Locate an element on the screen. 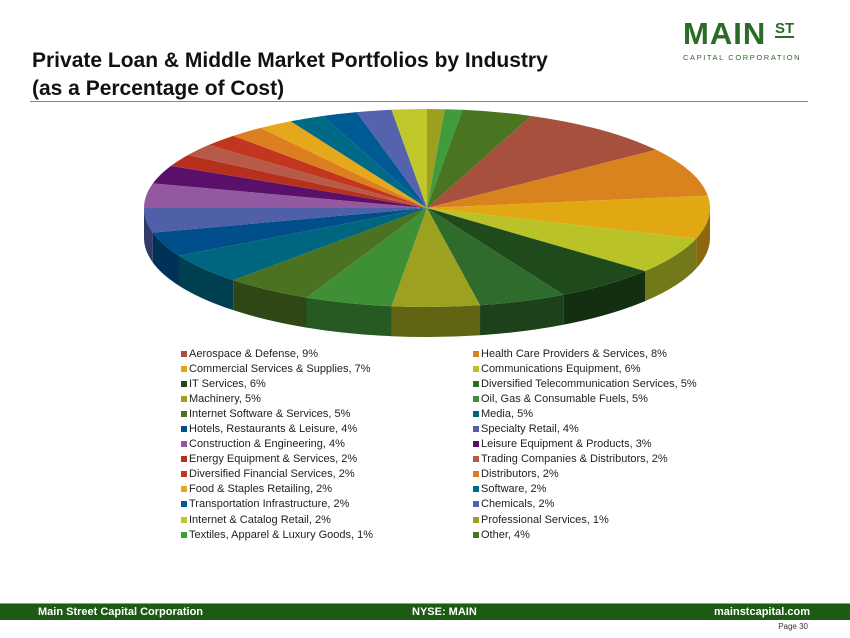 The image size is (850, 638). pie-slice: Transportation Infrastructure, 2% is located at coordinates (374, 160).